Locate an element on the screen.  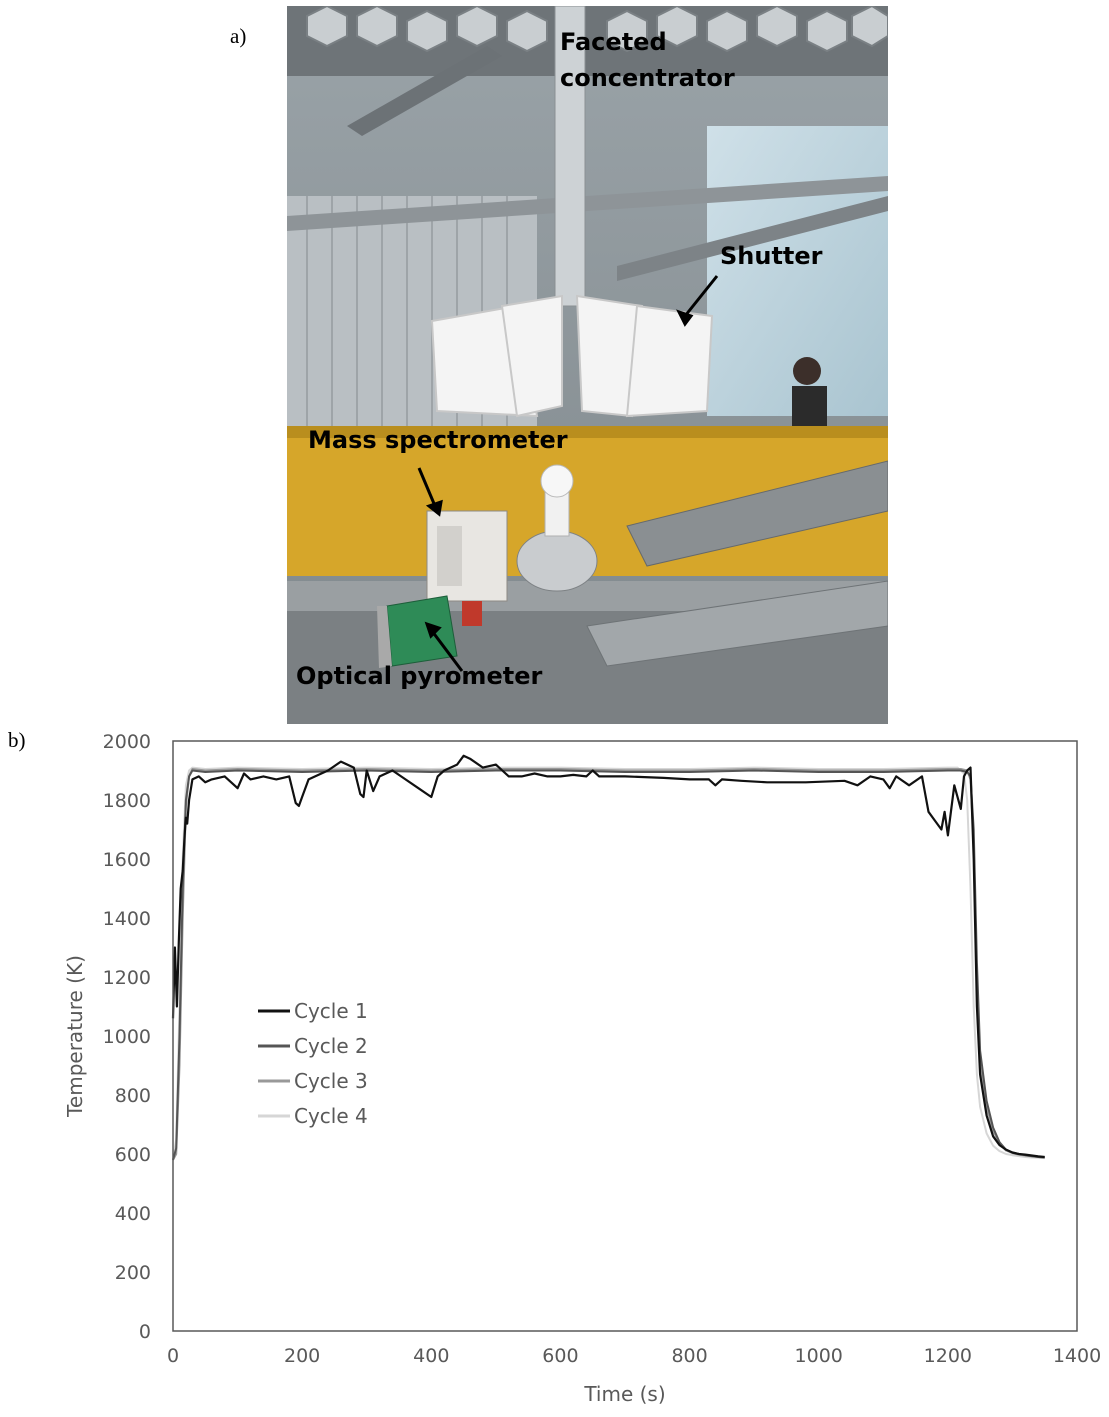
legend-label: Cycle 1 is located at coordinates (331, 1011).